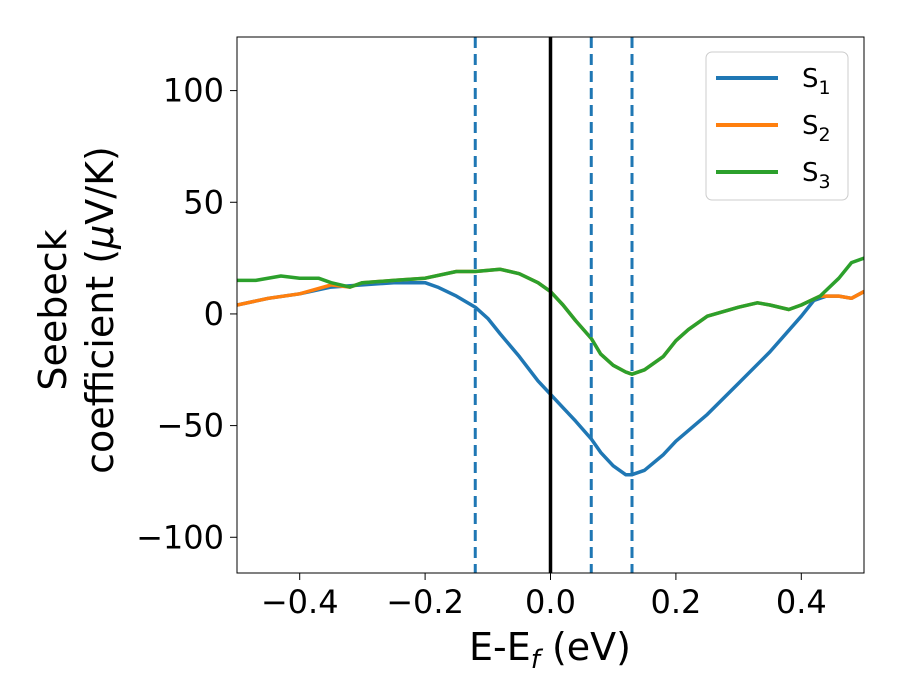 This screenshot has height=700, width=900. Describe the element at coordinates (300, 602) in the screenshot. I see `x-tick-label: −0.4` at that location.